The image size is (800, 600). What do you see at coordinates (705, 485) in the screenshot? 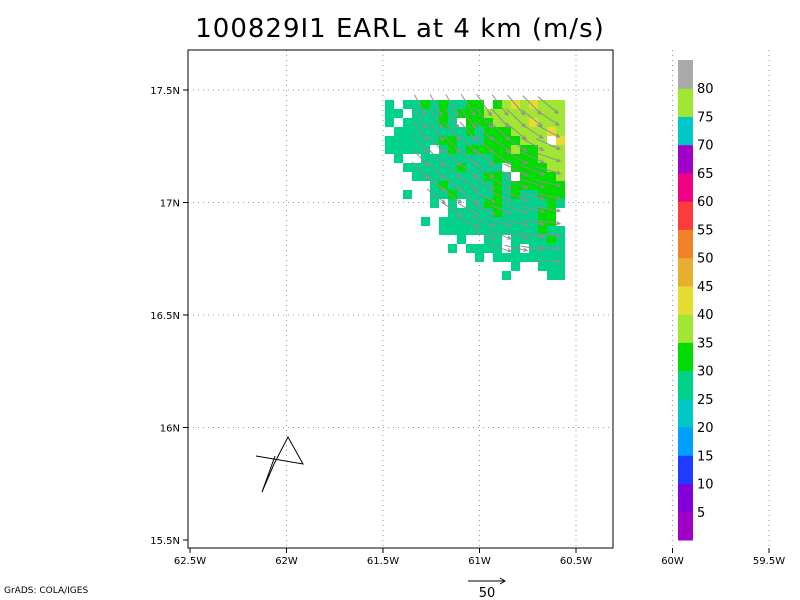
I see `colorbar-label: 10` at bounding box center [705, 485].